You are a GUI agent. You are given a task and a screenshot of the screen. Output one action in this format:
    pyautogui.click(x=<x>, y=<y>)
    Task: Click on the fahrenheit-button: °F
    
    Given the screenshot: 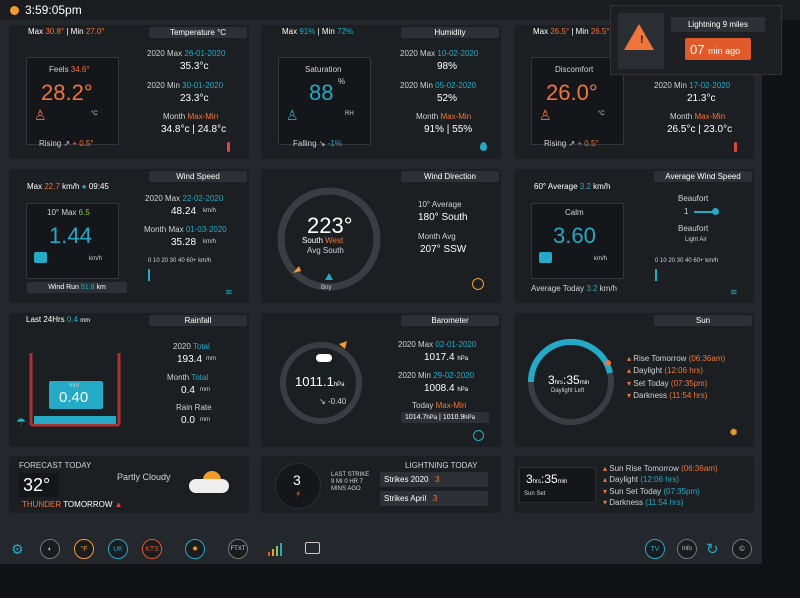 What is the action you would take?
    pyautogui.click(x=84, y=549)
    